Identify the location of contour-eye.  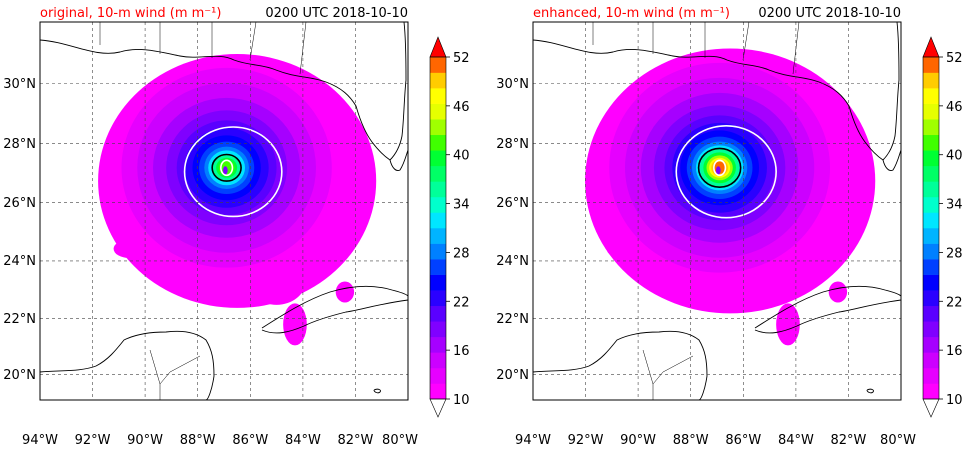
(227, 168).